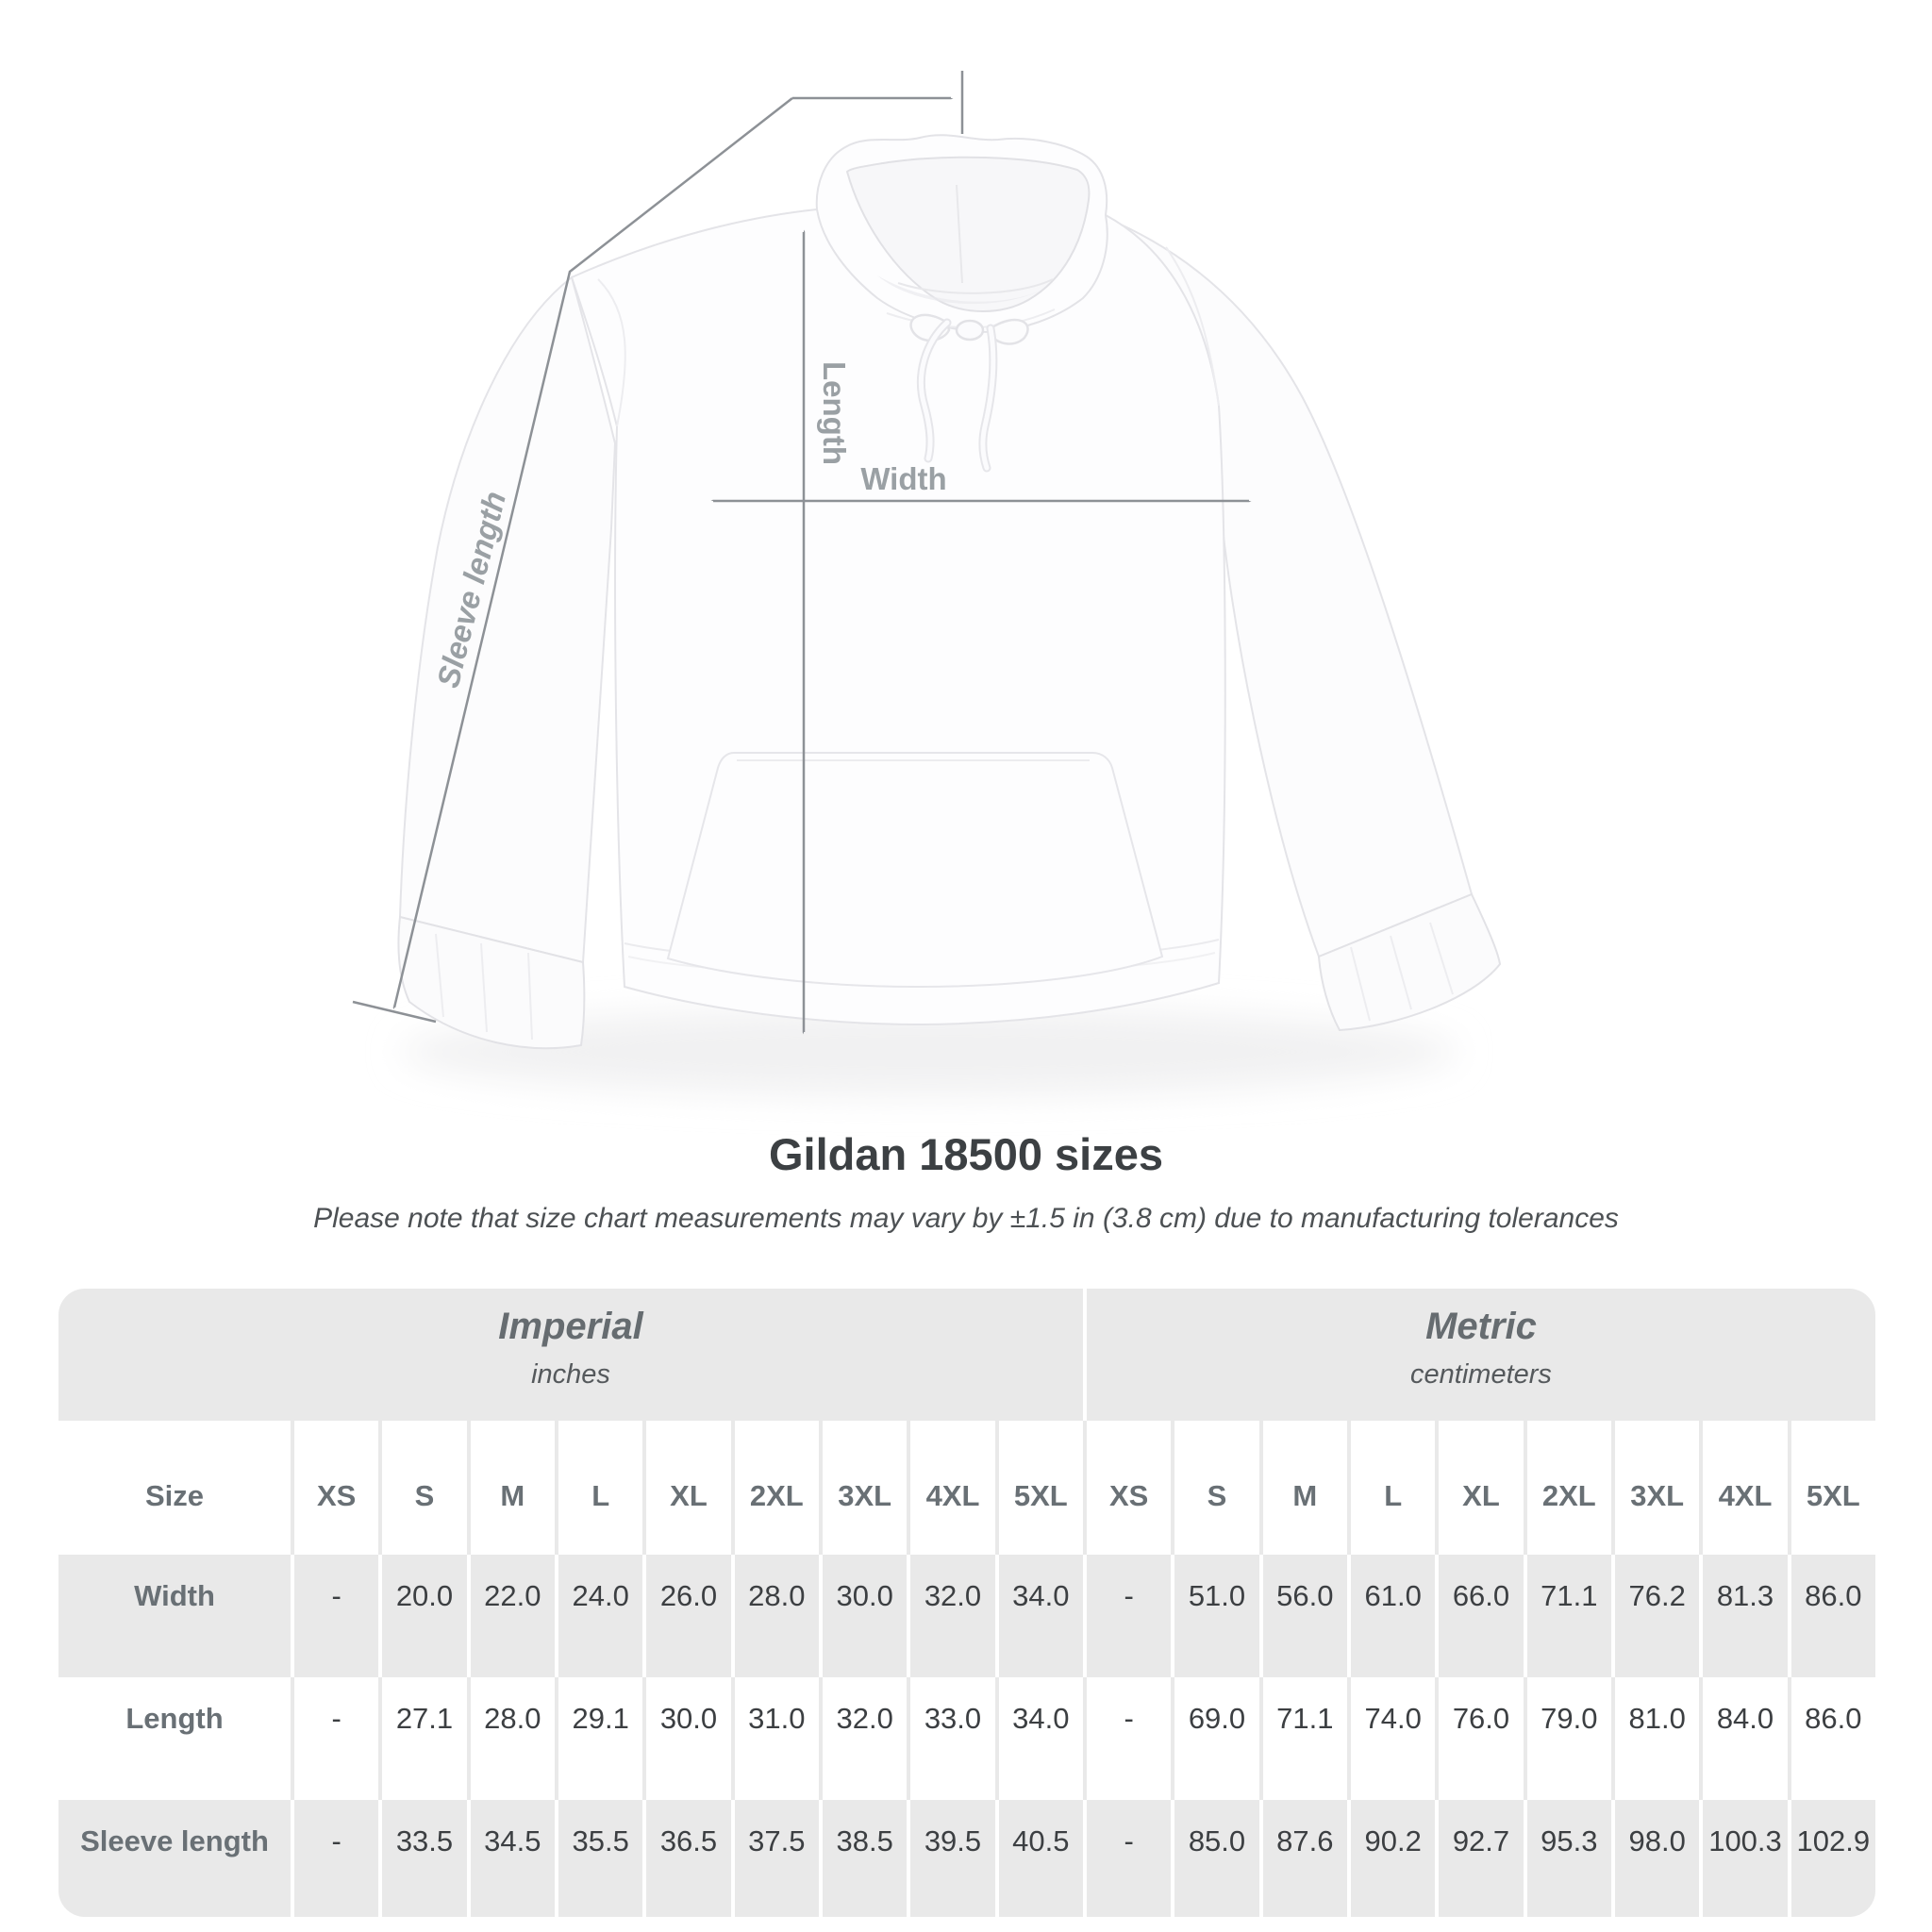 The width and height of the screenshot is (1932, 1932). I want to click on value-cell: 26.0, so click(688, 1616).